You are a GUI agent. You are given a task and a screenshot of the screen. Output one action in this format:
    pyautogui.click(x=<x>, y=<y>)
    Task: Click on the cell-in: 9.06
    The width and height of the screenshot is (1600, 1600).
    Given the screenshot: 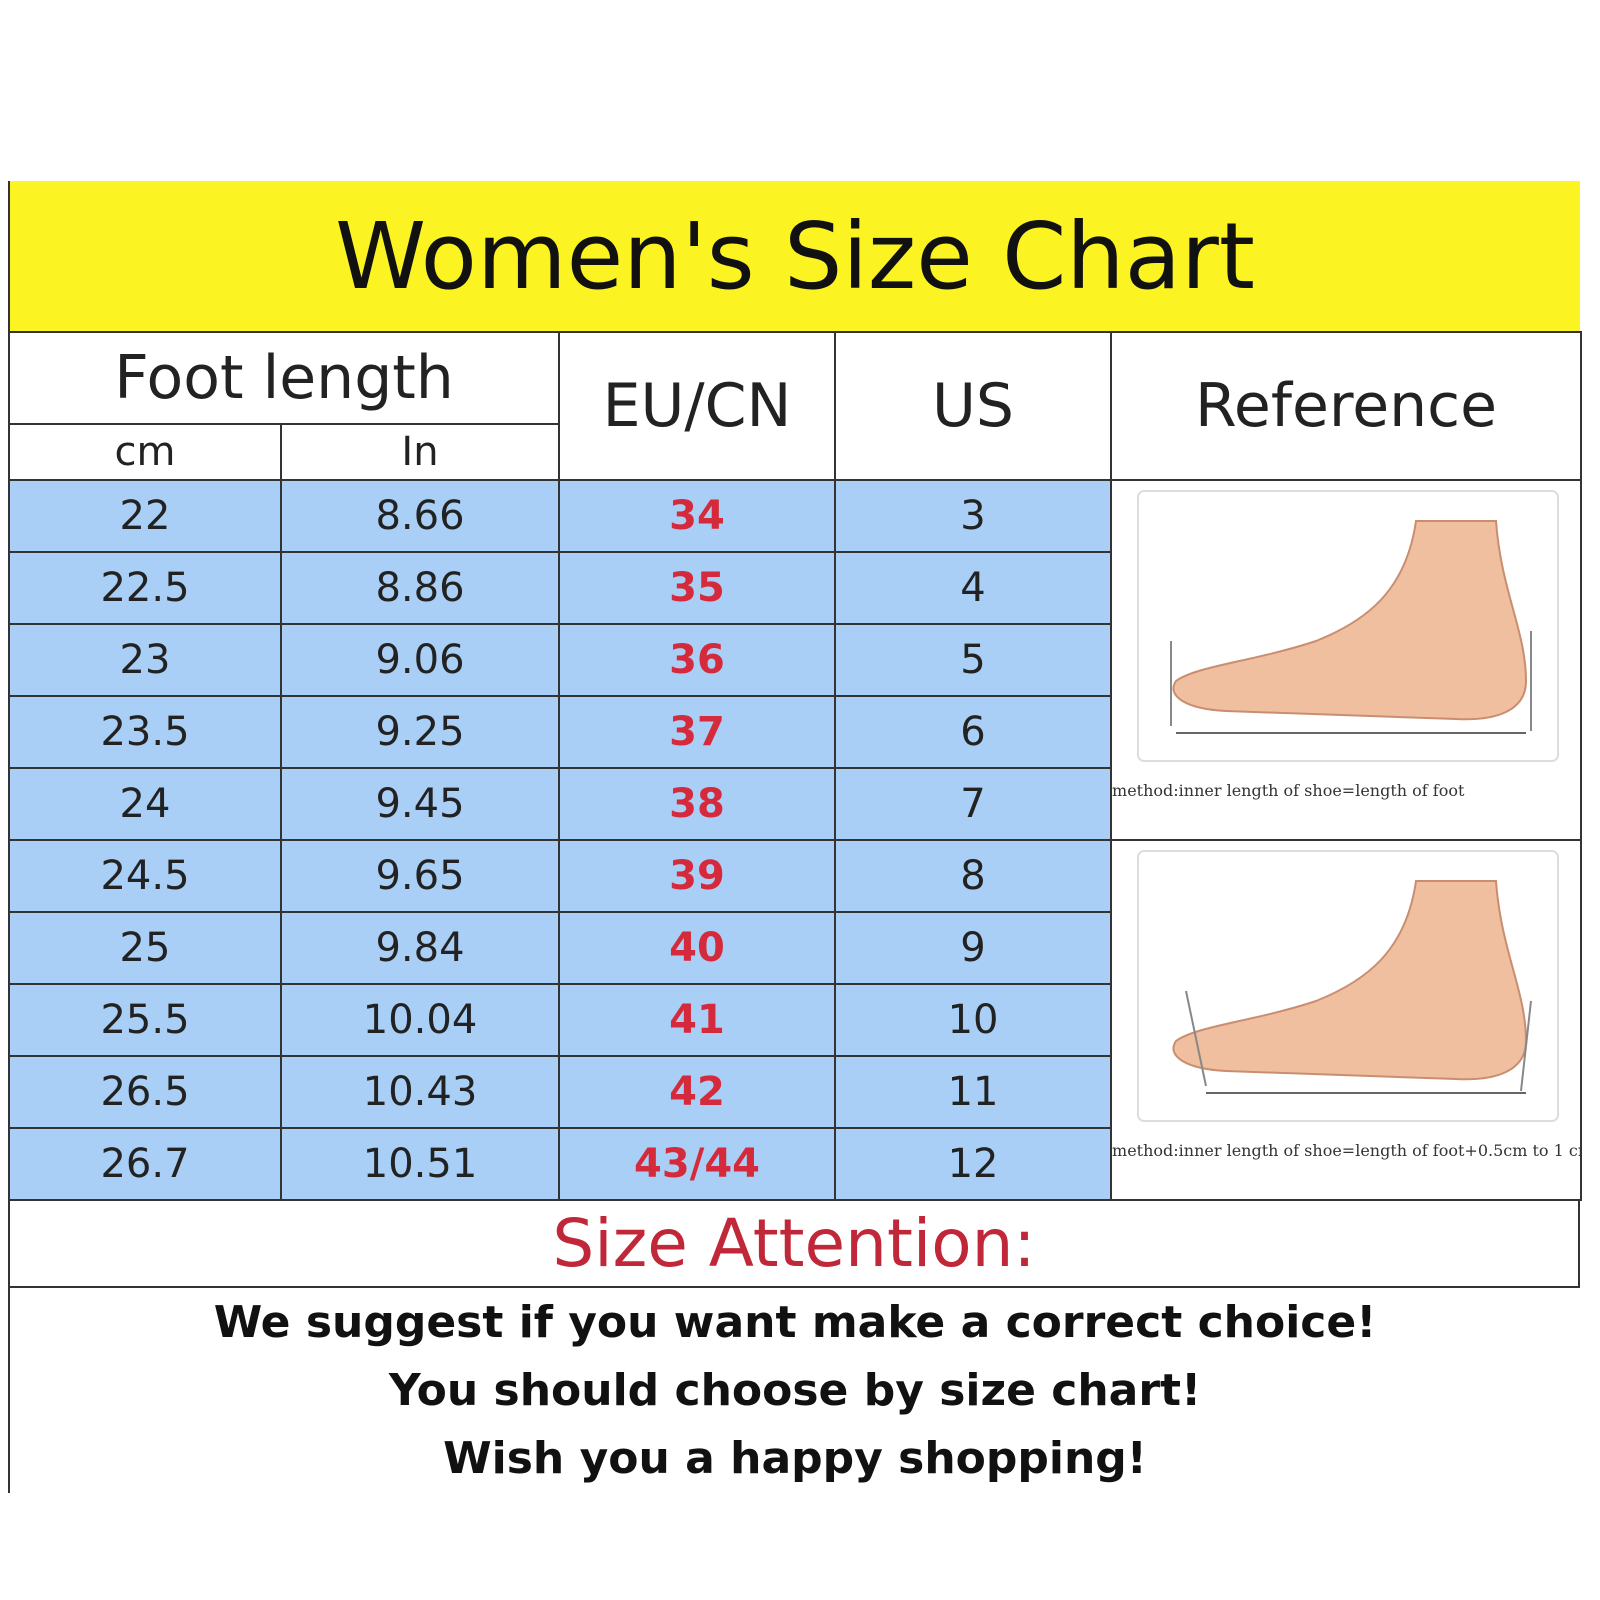 What is the action you would take?
    pyautogui.click(x=420, y=660)
    